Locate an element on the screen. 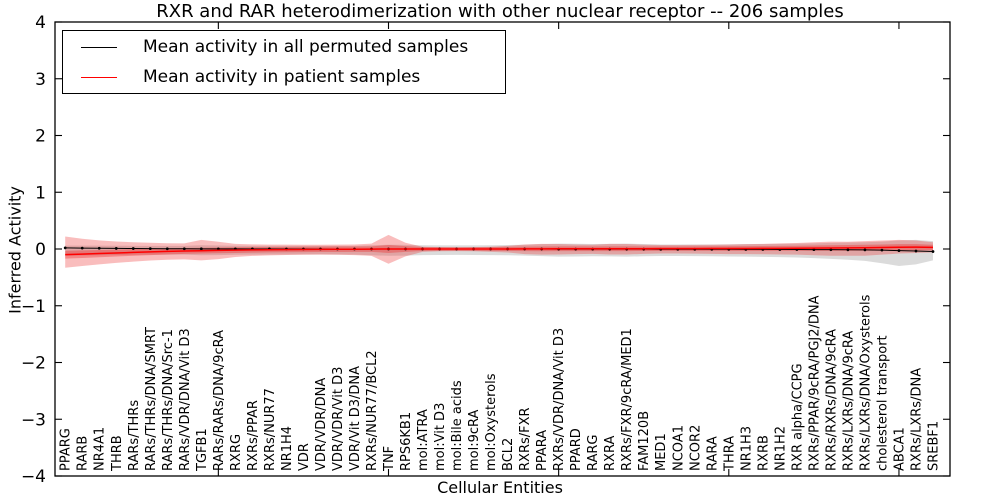  legend-item: Mean activity in patient samples is located at coordinates (284, 77).